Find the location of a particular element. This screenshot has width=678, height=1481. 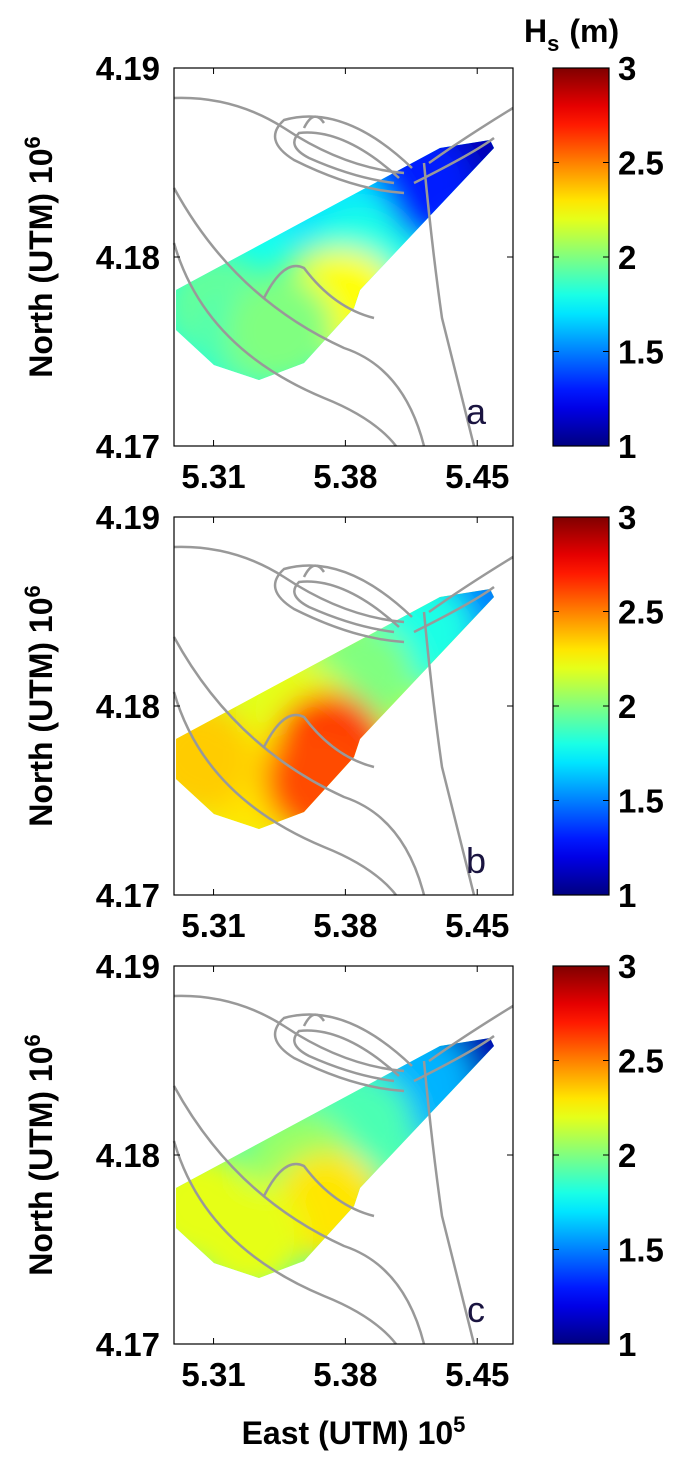

x-axis-label: East (UTM) 105 is located at coordinates (354, 1431).